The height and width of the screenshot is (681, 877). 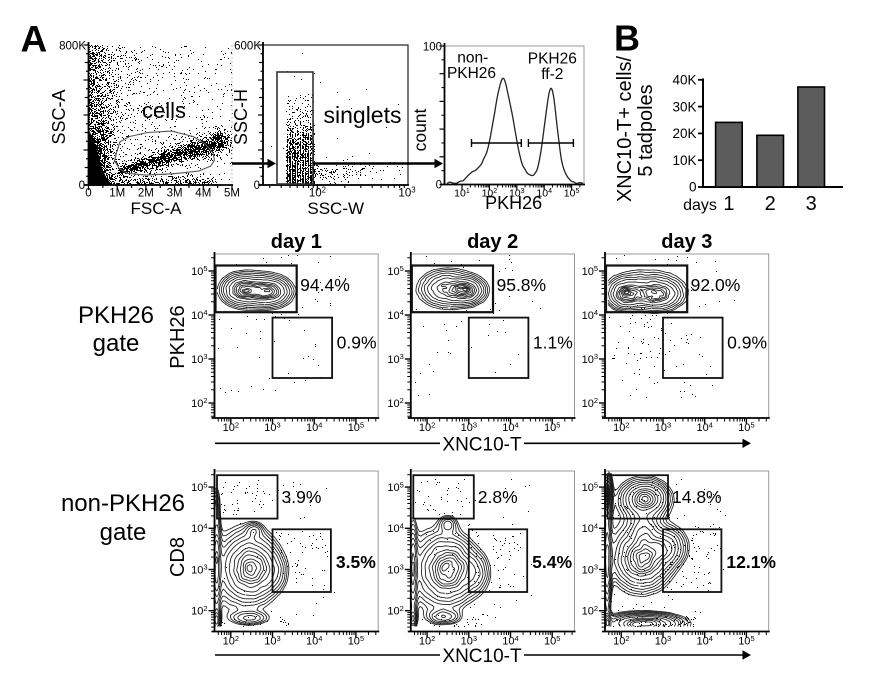 What do you see at coordinates (472, 57) in the screenshot?
I see `svg-text: non-` at bounding box center [472, 57].